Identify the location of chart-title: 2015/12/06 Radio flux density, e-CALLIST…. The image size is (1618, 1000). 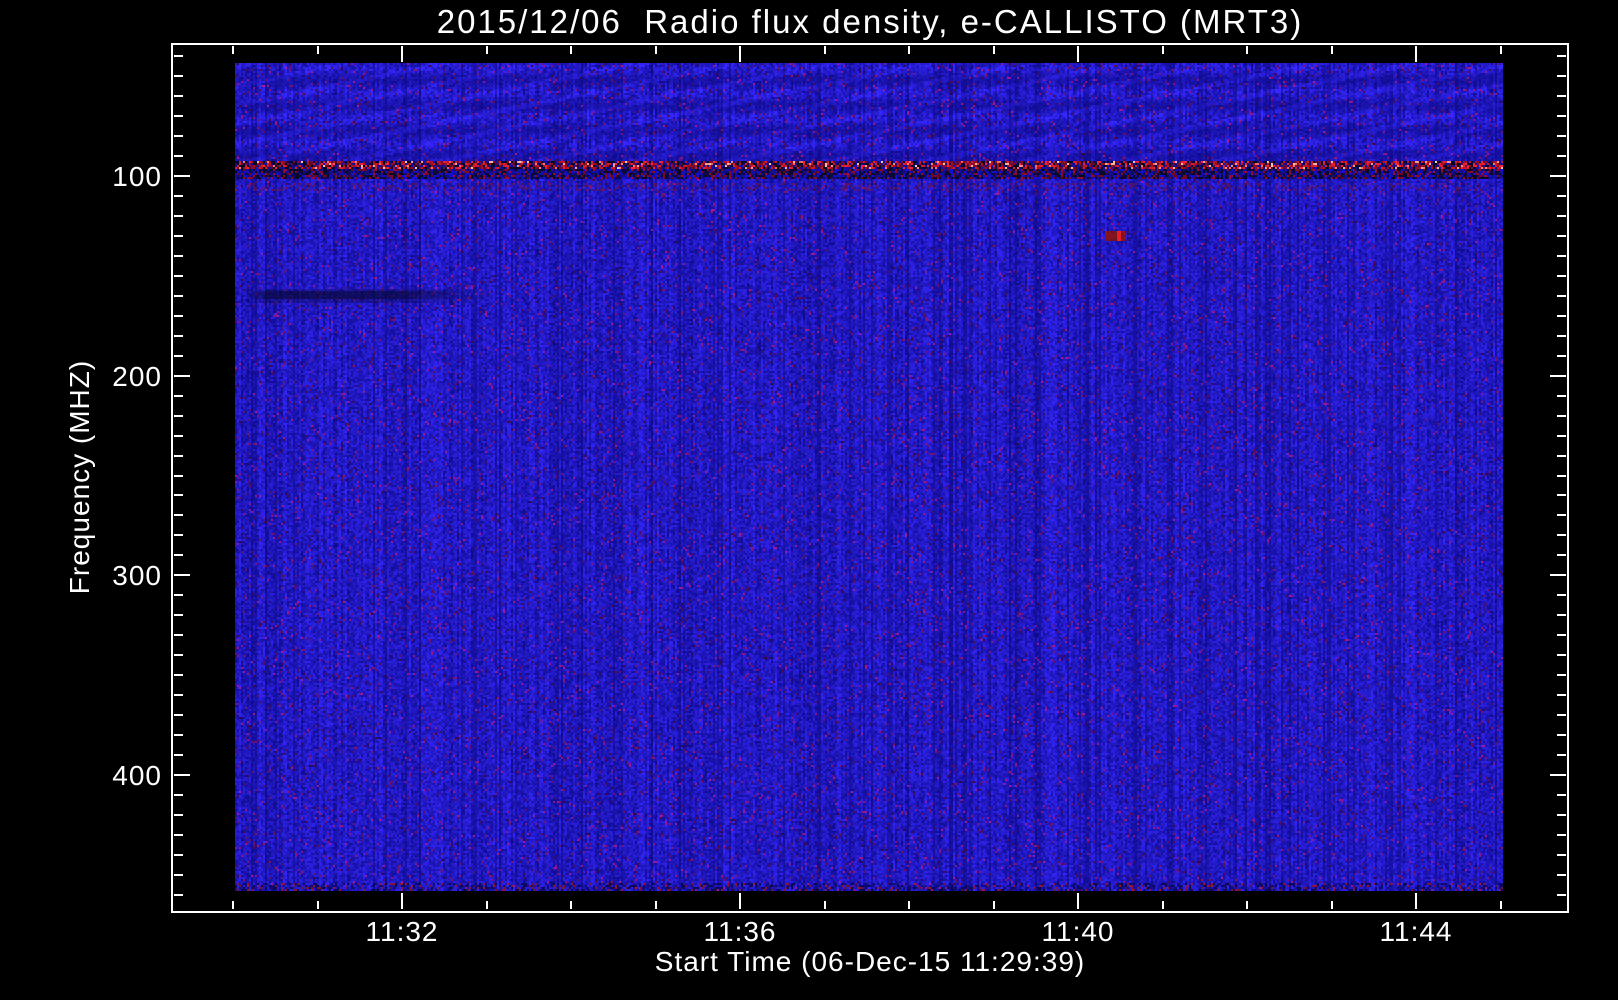
(870, 21).